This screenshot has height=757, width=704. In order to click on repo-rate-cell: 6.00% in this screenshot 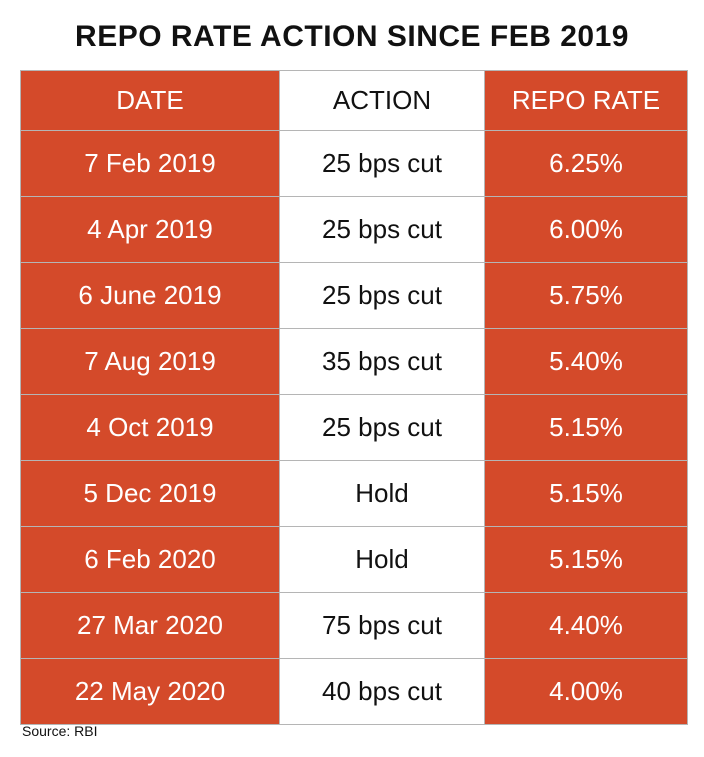, I will do `click(586, 229)`.